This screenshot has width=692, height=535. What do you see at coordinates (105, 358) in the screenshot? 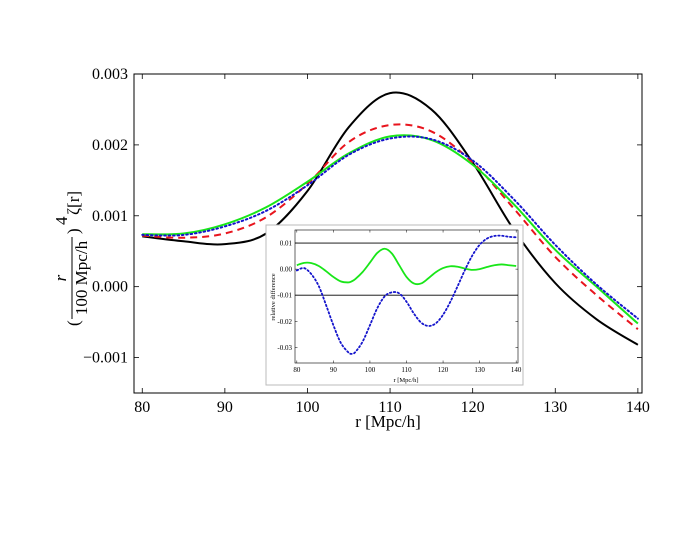
I see `y-tick-label: −0.001` at bounding box center [105, 358].